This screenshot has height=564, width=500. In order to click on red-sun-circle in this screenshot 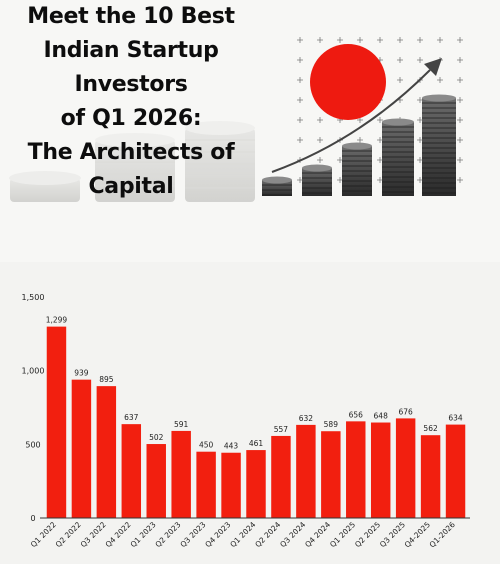, I will do `click(348, 82)`.